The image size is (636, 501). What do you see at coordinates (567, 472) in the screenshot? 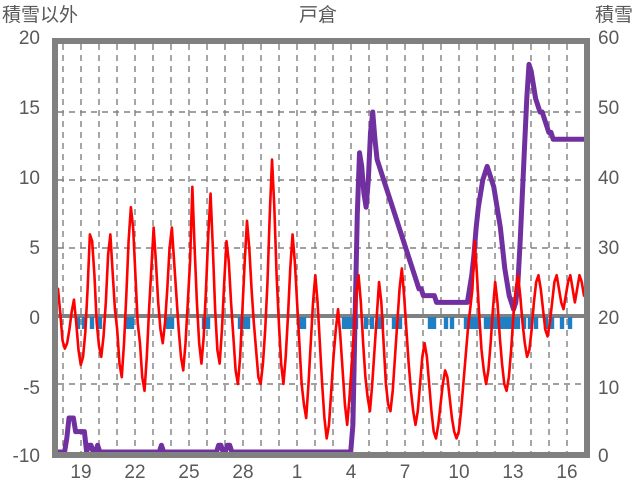
I see `xtick-16: 16` at bounding box center [567, 472].